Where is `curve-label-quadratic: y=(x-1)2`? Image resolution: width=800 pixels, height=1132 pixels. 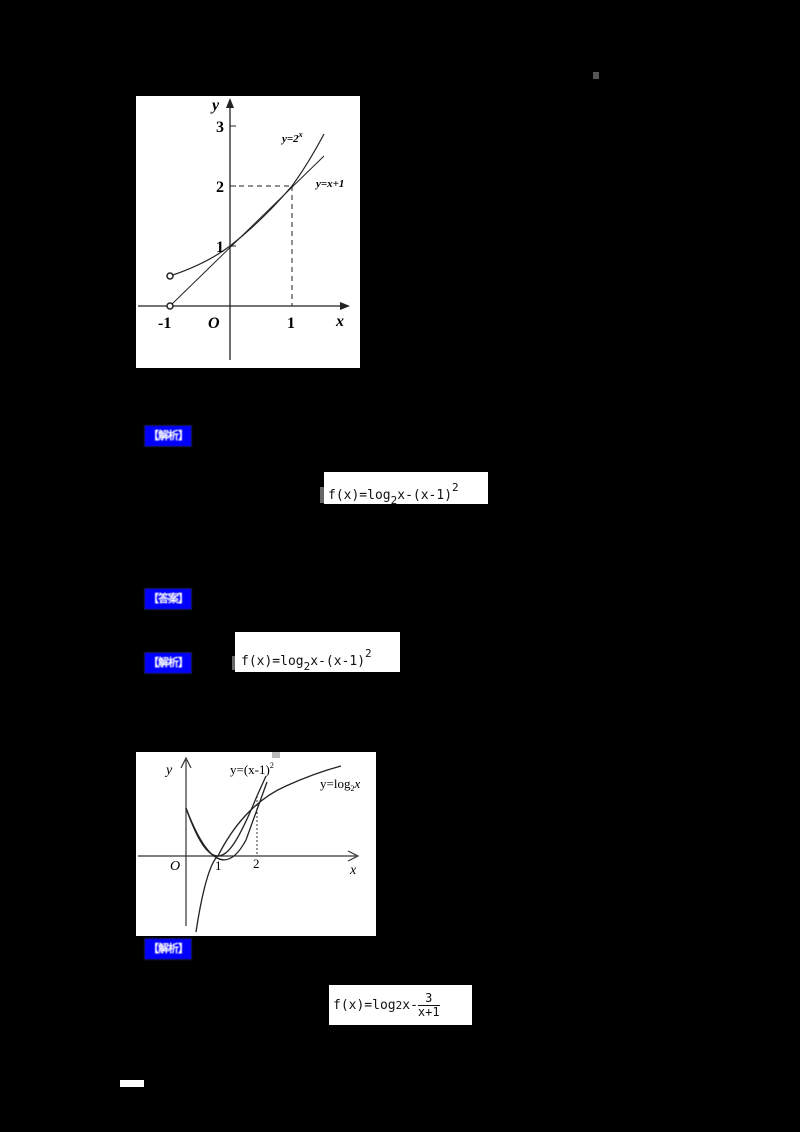
curve-label-quadratic: y=(x-1)2 is located at coordinates (252, 769).